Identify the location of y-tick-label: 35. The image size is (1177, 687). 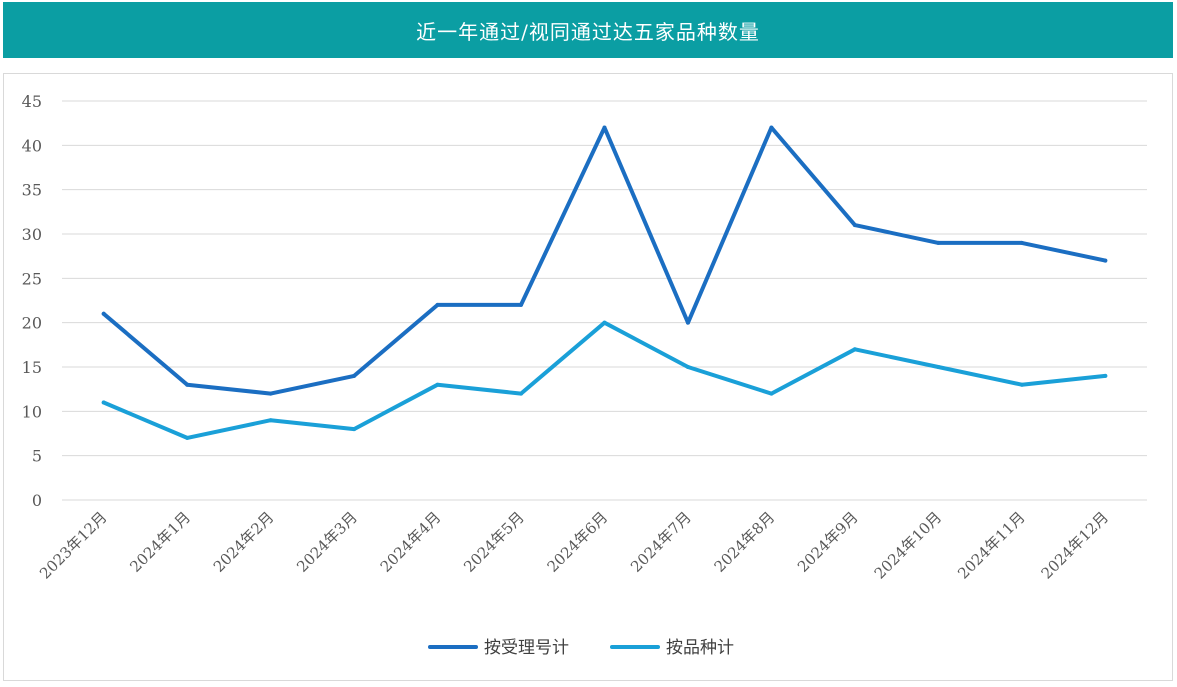
(32, 190).